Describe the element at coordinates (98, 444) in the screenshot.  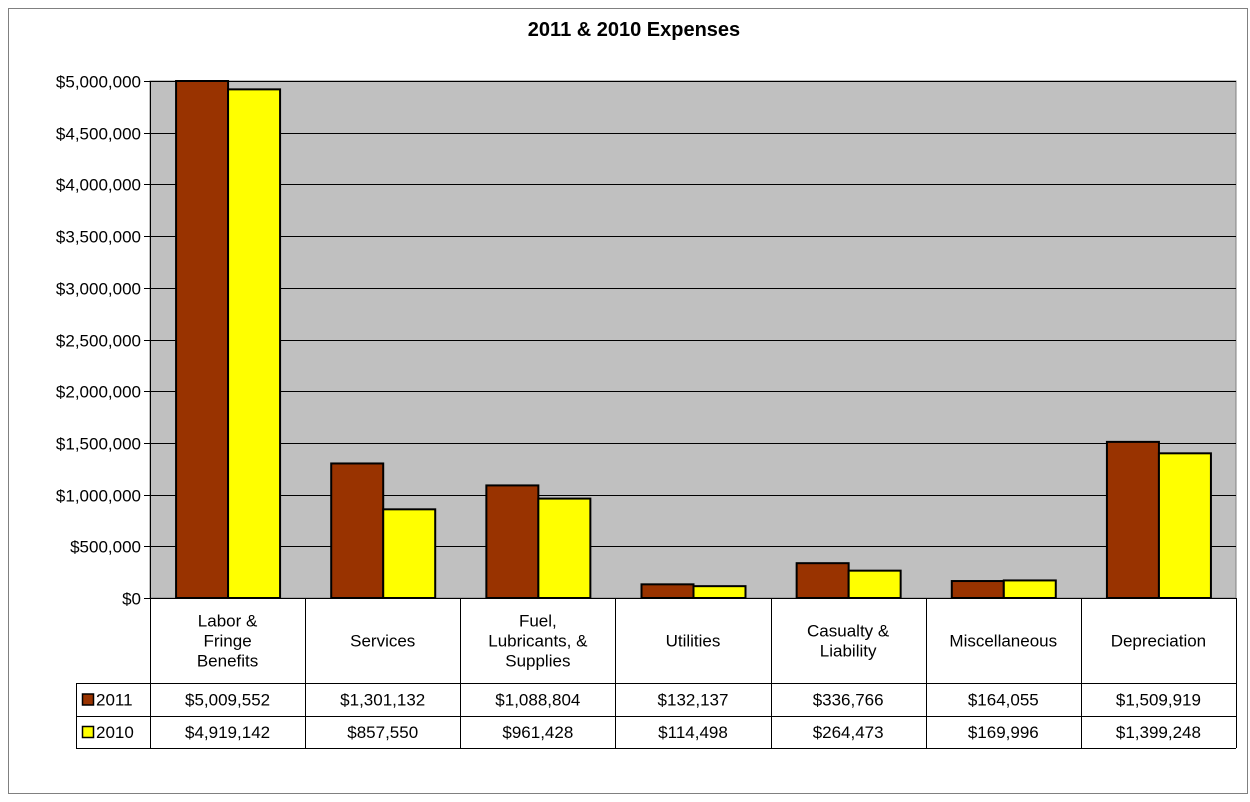
I see `y-tick-label: $1,500,000` at that location.